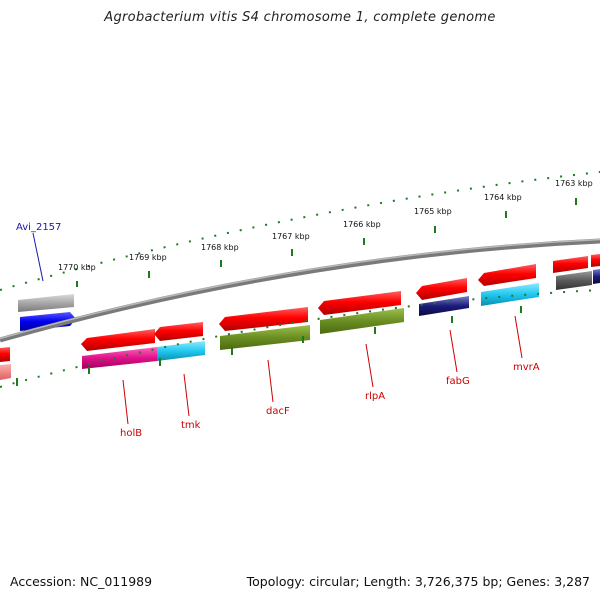 The height and width of the screenshot is (600, 600). I want to click on gene-label-avi-2157: Avi_2157, so click(38, 227).